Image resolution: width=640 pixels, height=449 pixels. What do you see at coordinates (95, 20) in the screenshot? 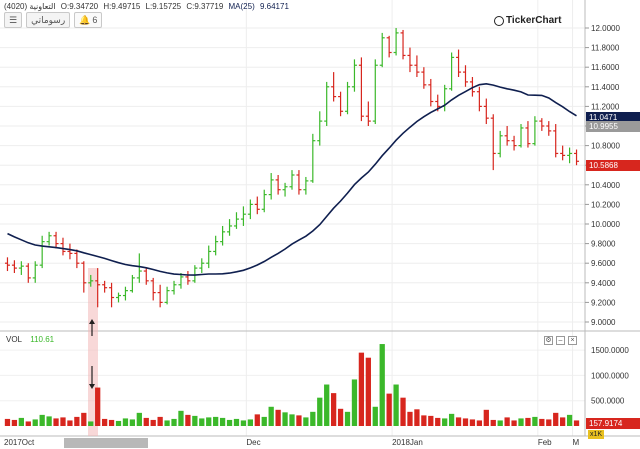
I see `alerts-count: 6` at bounding box center [95, 20].